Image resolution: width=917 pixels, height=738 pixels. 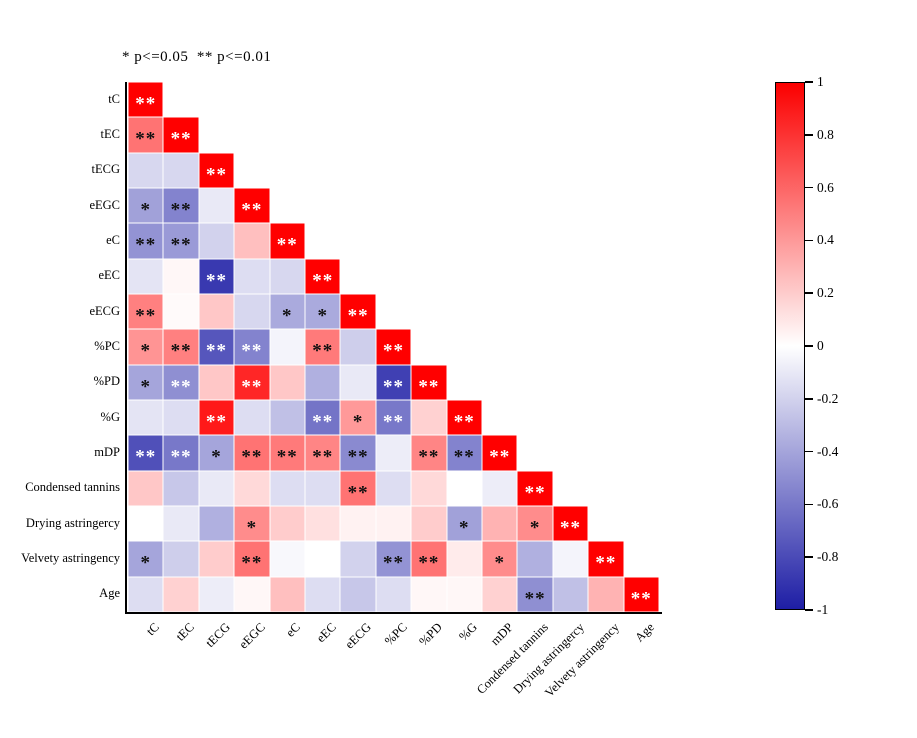 What do you see at coordinates (110, 133) in the screenshot?
I see `row-label: tEC` at bounding box center [110, 133].